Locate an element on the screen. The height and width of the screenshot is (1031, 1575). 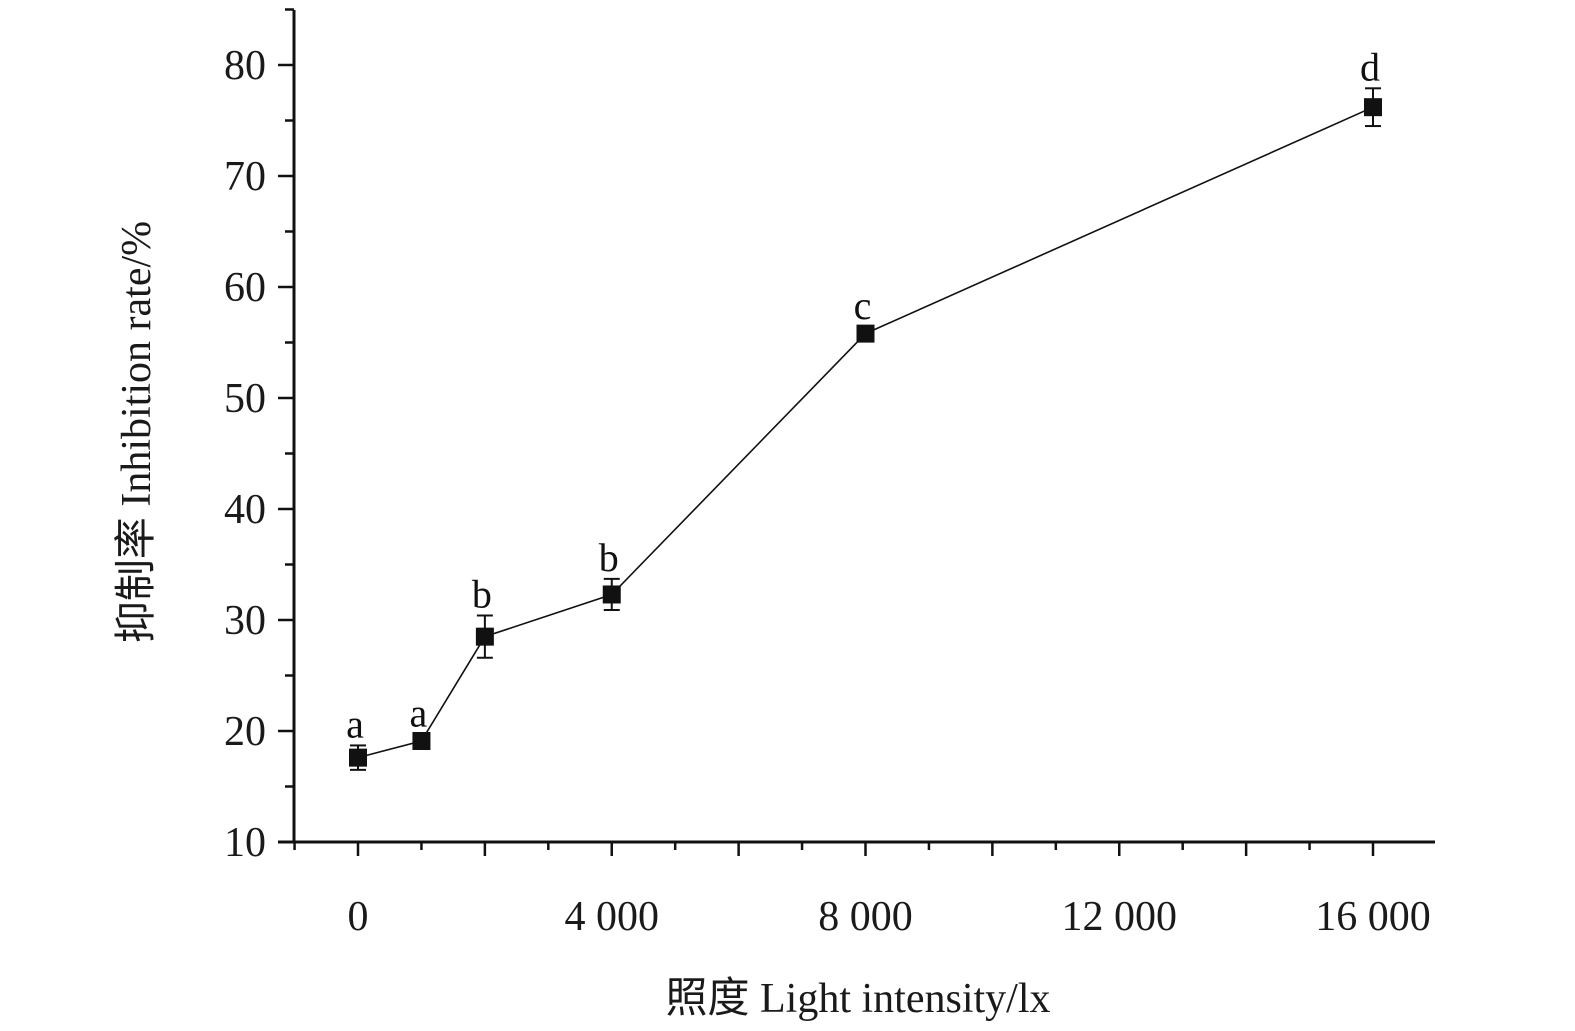
significance-label: c is located at coordinates (863, 305).